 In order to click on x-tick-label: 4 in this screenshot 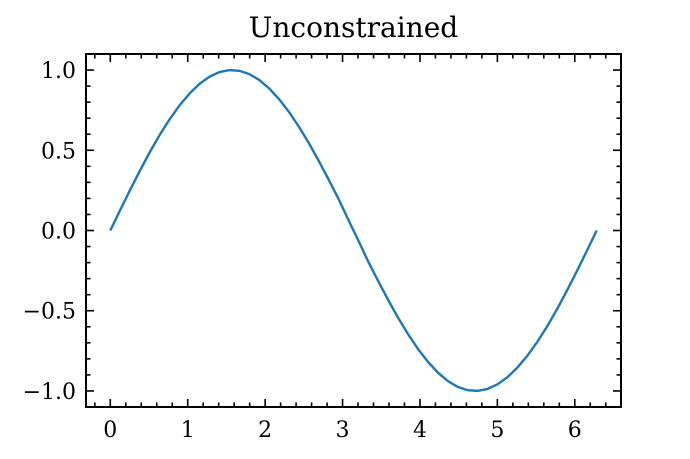, I will do `click(420, 430)`.